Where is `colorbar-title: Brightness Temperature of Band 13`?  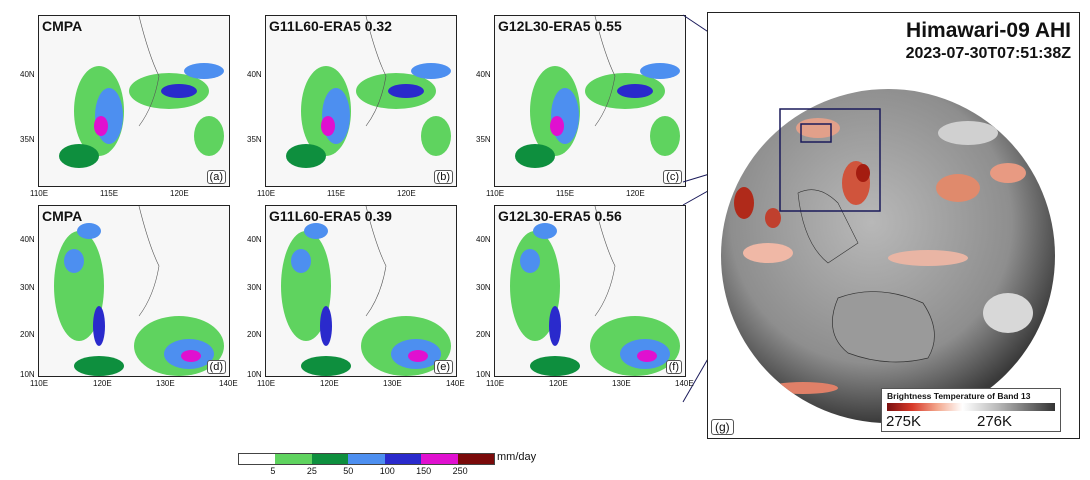
colorbar-title: Brightness Temperature of Band 13 is located at coordinates (959, 396).